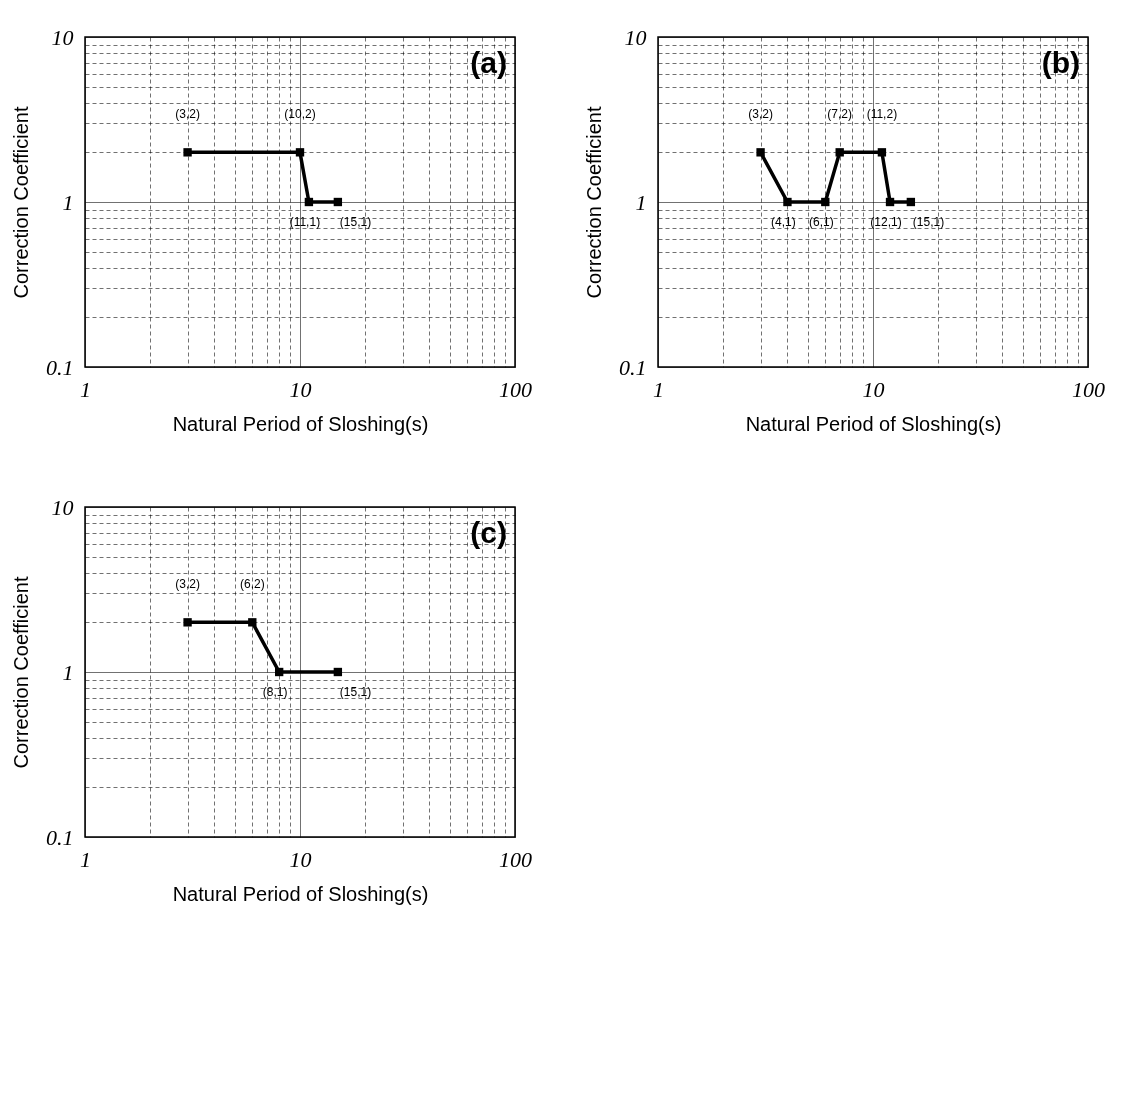  What do you see at coordinates (821, 222) in the screenshot?
I see `annotation: (6,1)` at bounding box center [821, 222].